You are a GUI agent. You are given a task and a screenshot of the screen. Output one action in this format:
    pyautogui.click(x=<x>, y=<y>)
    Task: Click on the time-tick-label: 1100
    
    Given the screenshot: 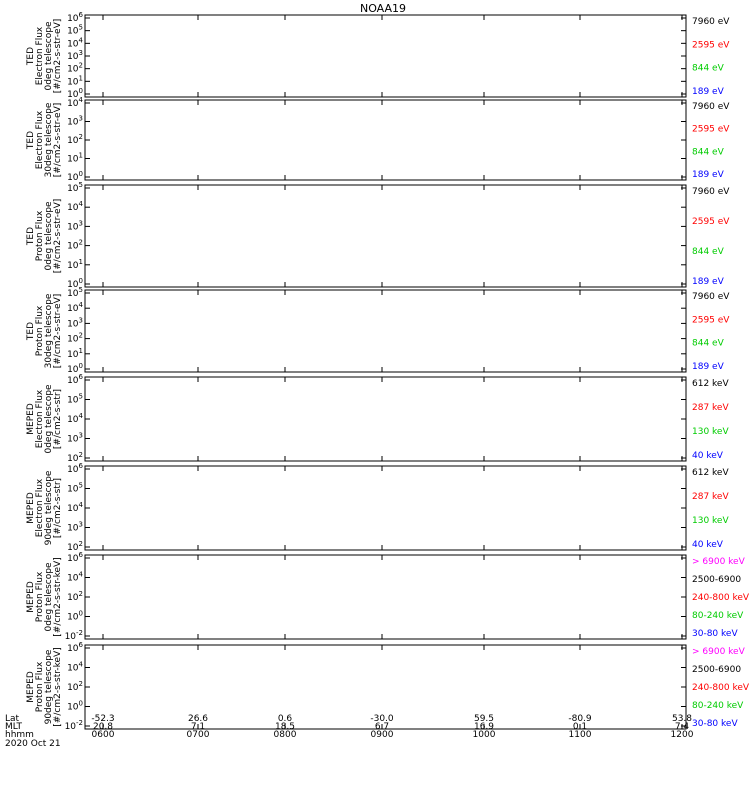 What is the action you would take?
    pyautogui.click(x=580, y=735)
    